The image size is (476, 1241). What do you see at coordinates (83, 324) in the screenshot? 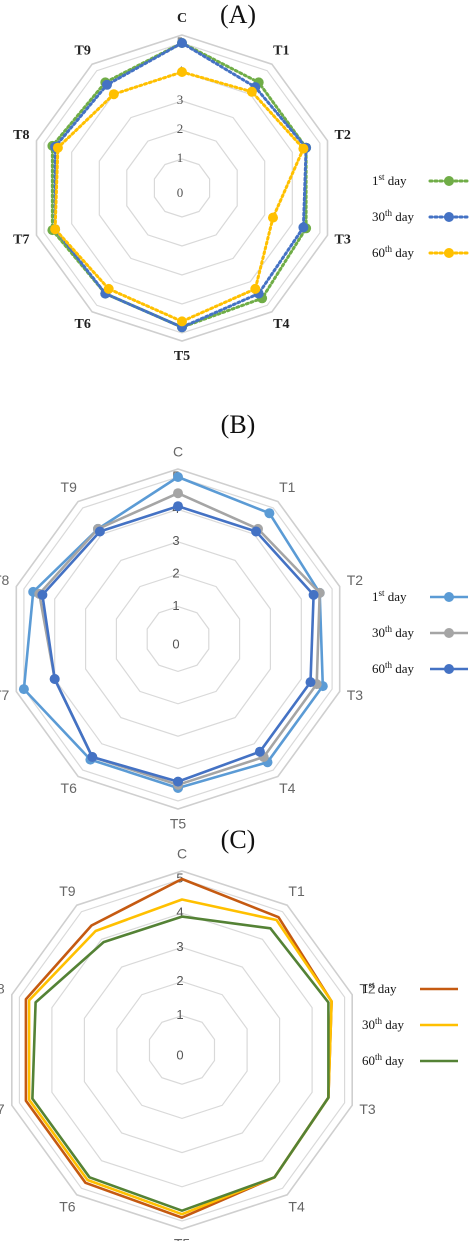
I see `category-label-t6: T6` at bounding box center [83, 324].